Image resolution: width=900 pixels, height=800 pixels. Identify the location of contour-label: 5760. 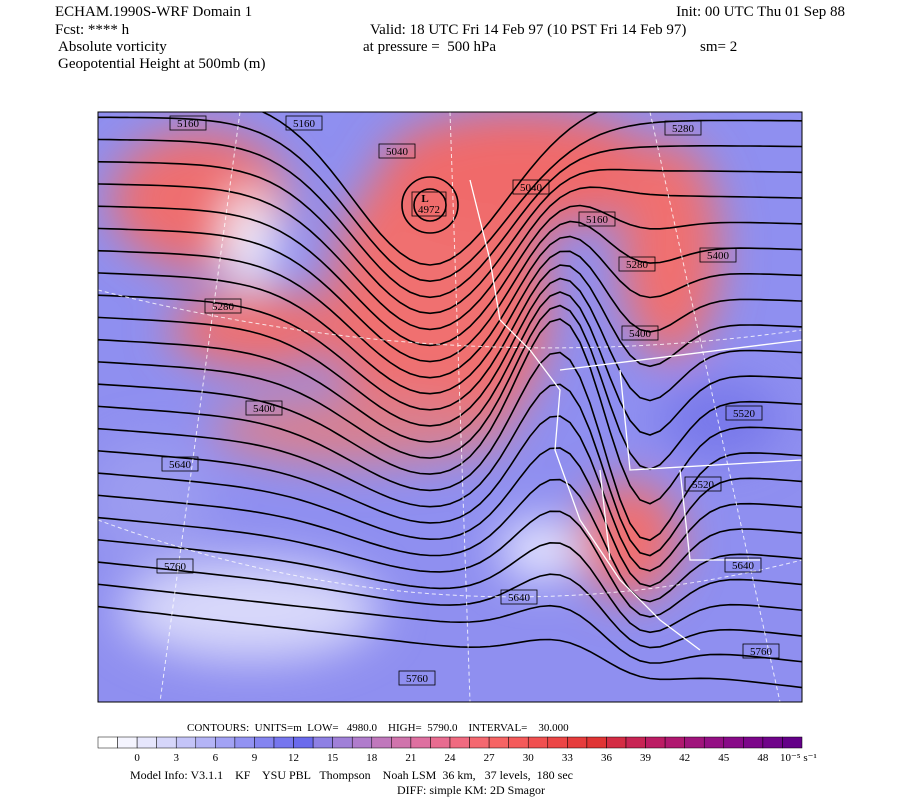
(417, 679).